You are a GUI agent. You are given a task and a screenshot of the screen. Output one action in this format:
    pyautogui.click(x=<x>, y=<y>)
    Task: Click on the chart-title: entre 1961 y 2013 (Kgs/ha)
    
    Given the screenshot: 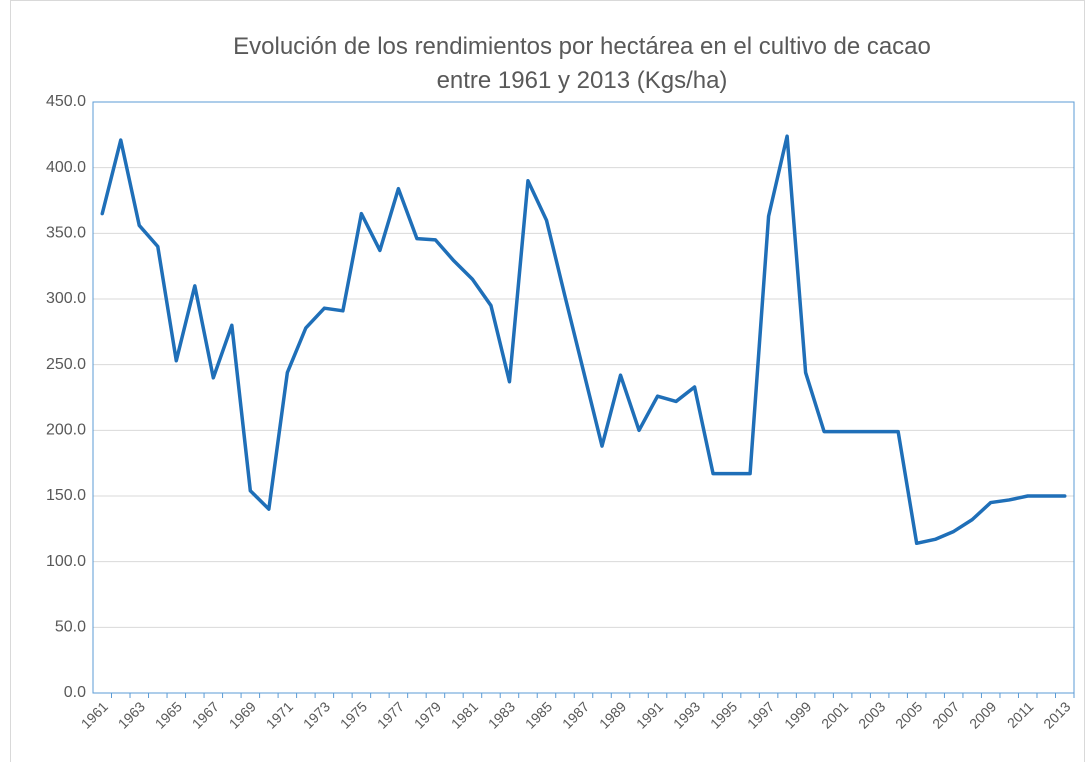 What is the action you would take?
    pyautogui.click(x=582, y=80)
    